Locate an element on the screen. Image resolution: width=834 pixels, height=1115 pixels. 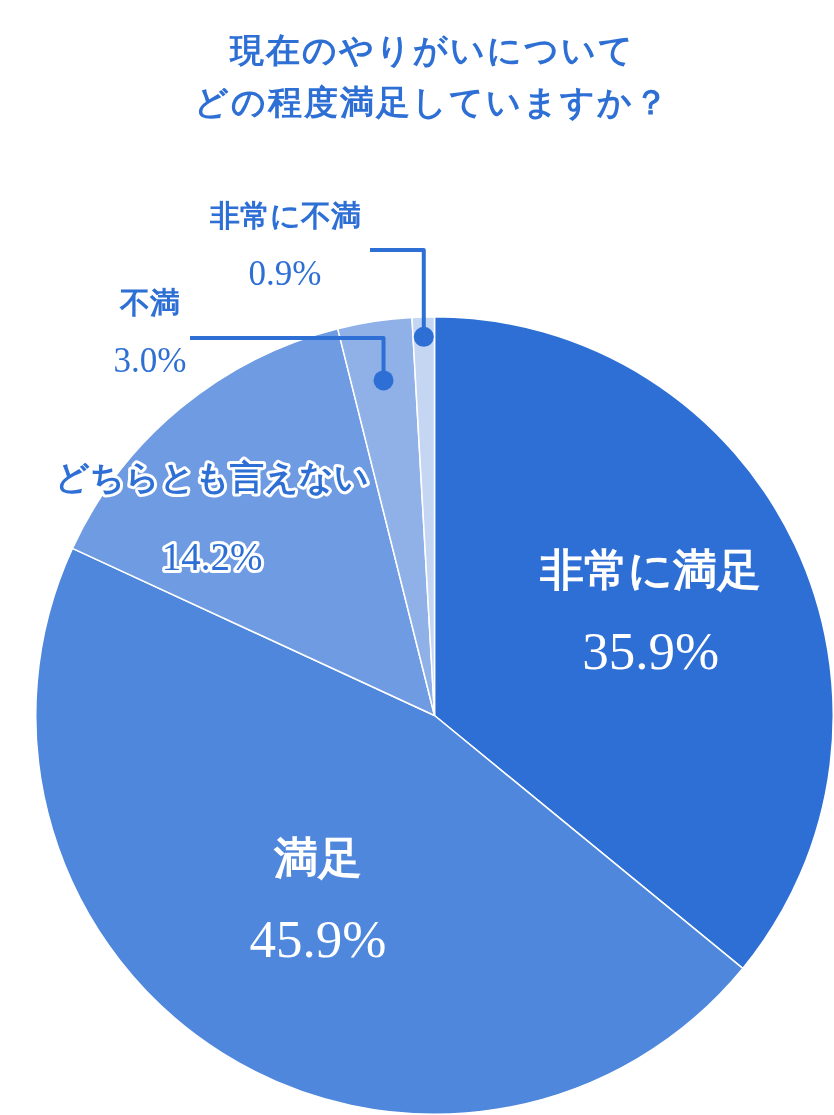
data-label: 0.9% is located at coordinates (285, 274).